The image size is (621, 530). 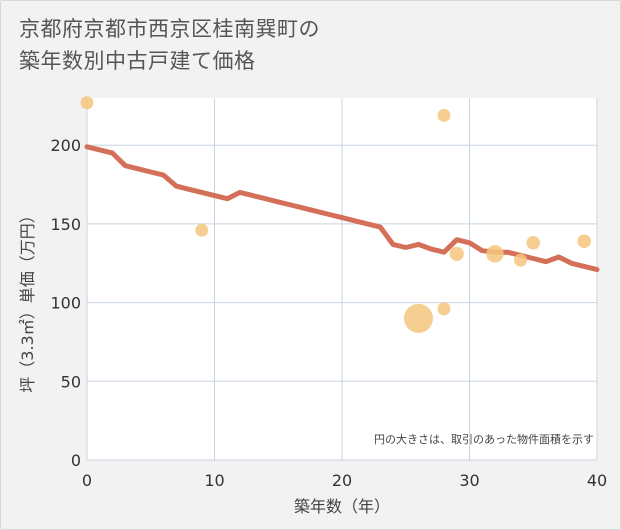 What do you see at coordinates (169, 29) in the screenshot?
I see `title-line-1: 京都府京都市西京区桂南巽町の` at bounding box center [169, 29].